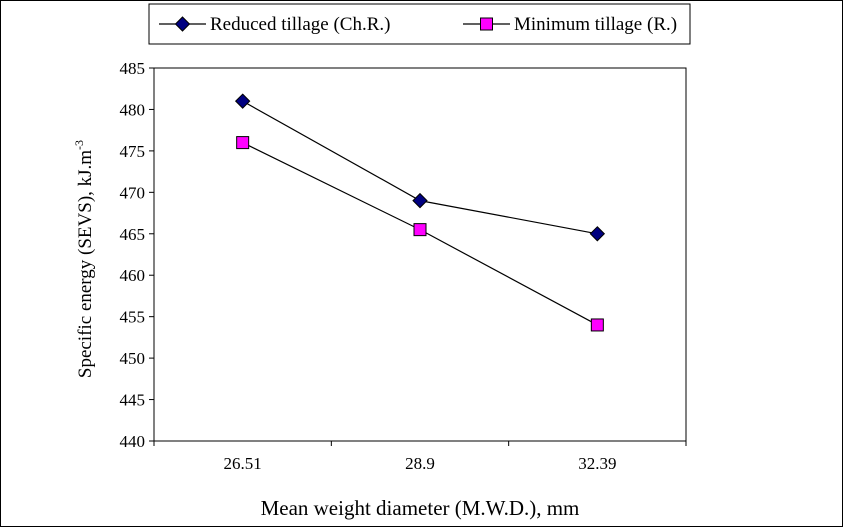 The image size is (843, 527). What do you see at coordinates (420, 463) in the screenshot?
I see `x-tick-label: 28.9` at bounding box center [420, 463].